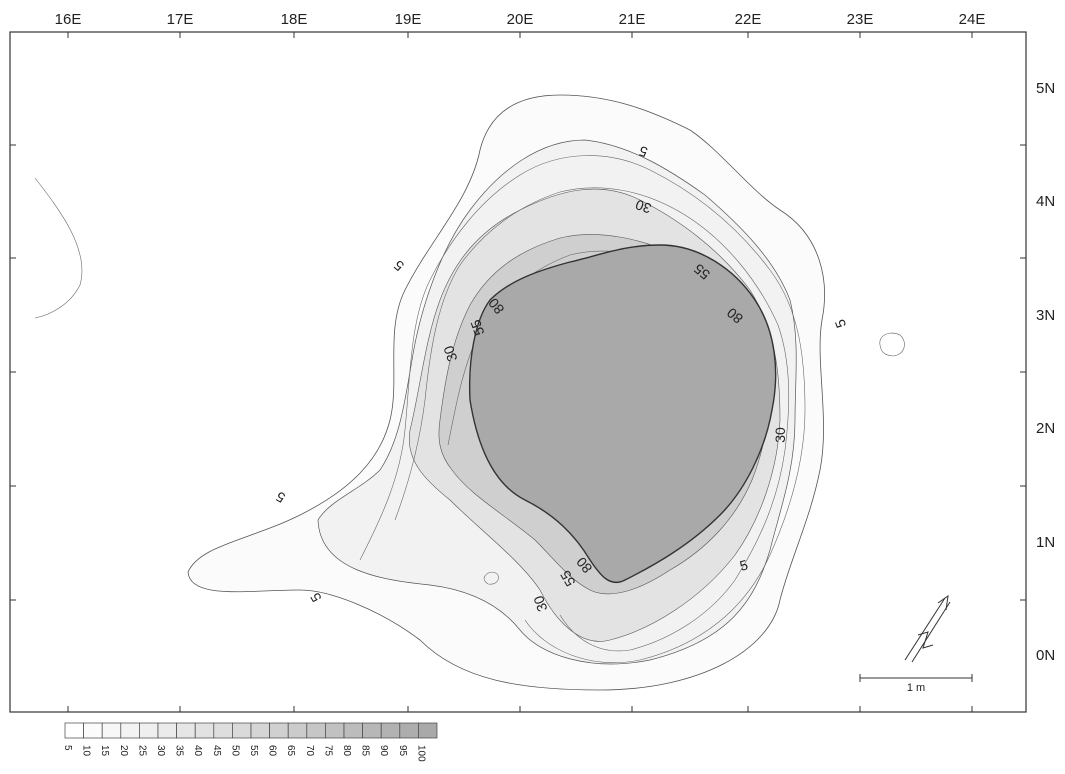 This screenshot has width=1065, height=774. Describe the element at coordinates (622, 414) in the screenshot. I see `core-region` at that location.